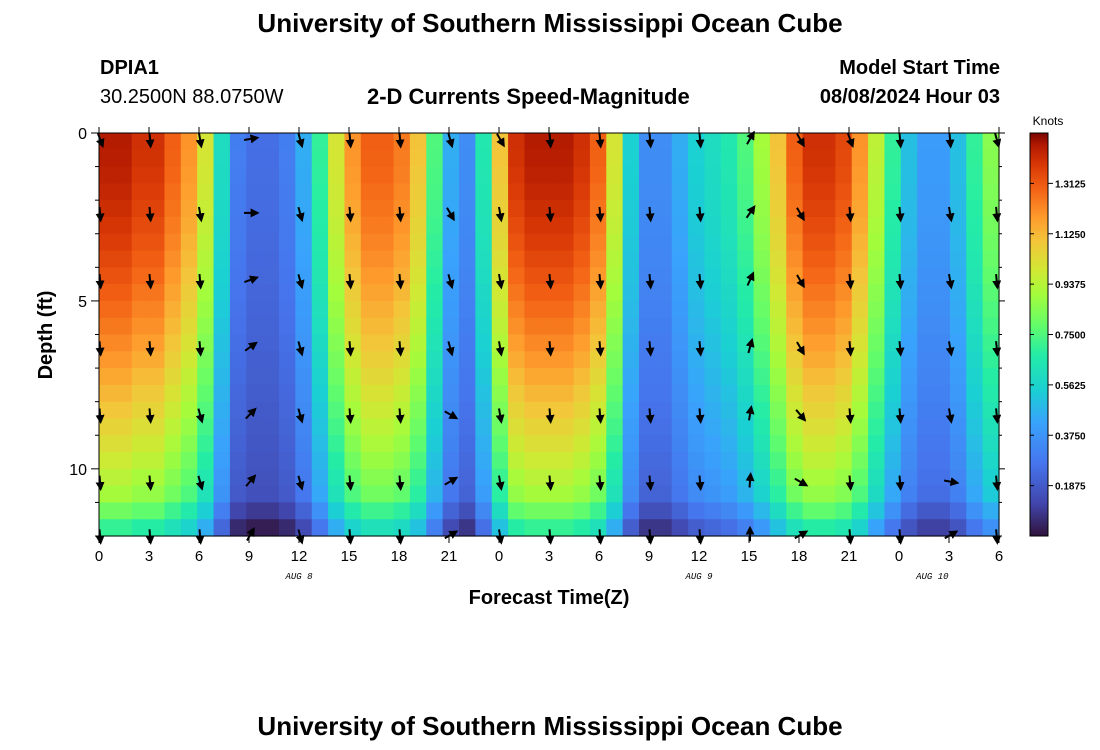 The height and width of the screenshot is (750, 1100). Describe the element at coordinates (1070, 487) in the screenshot. I see `colorbar-tick-label: 0.1875` at that location.